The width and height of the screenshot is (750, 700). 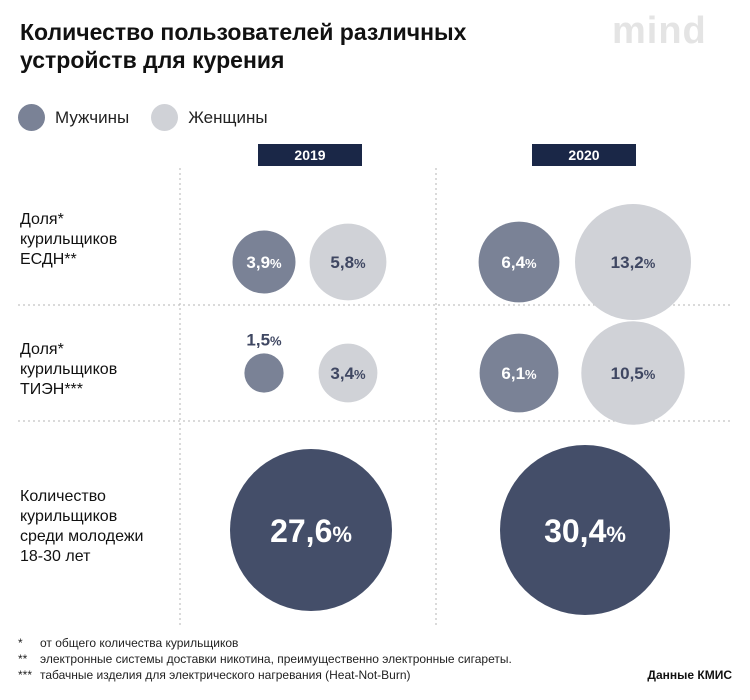 What do you see at coordinates (264, 339) in the screenshot?
I see `data-label-men-2019: 1,5%` at bounding box center [264, 339].